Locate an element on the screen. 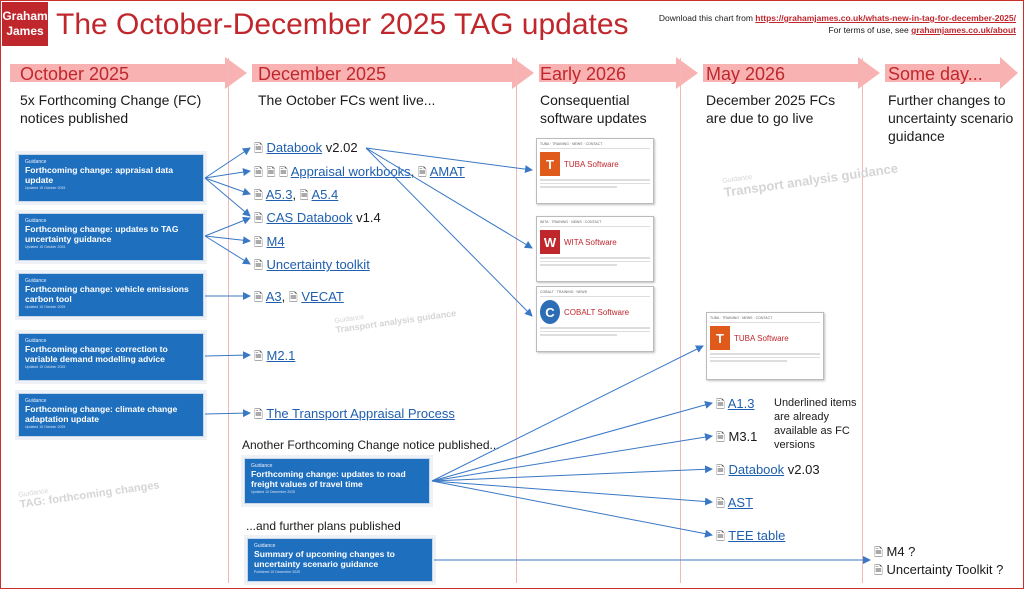 The height and width of the screenshot is (589, 1024). link-a3: A3 is located at coordinates (273, 296).